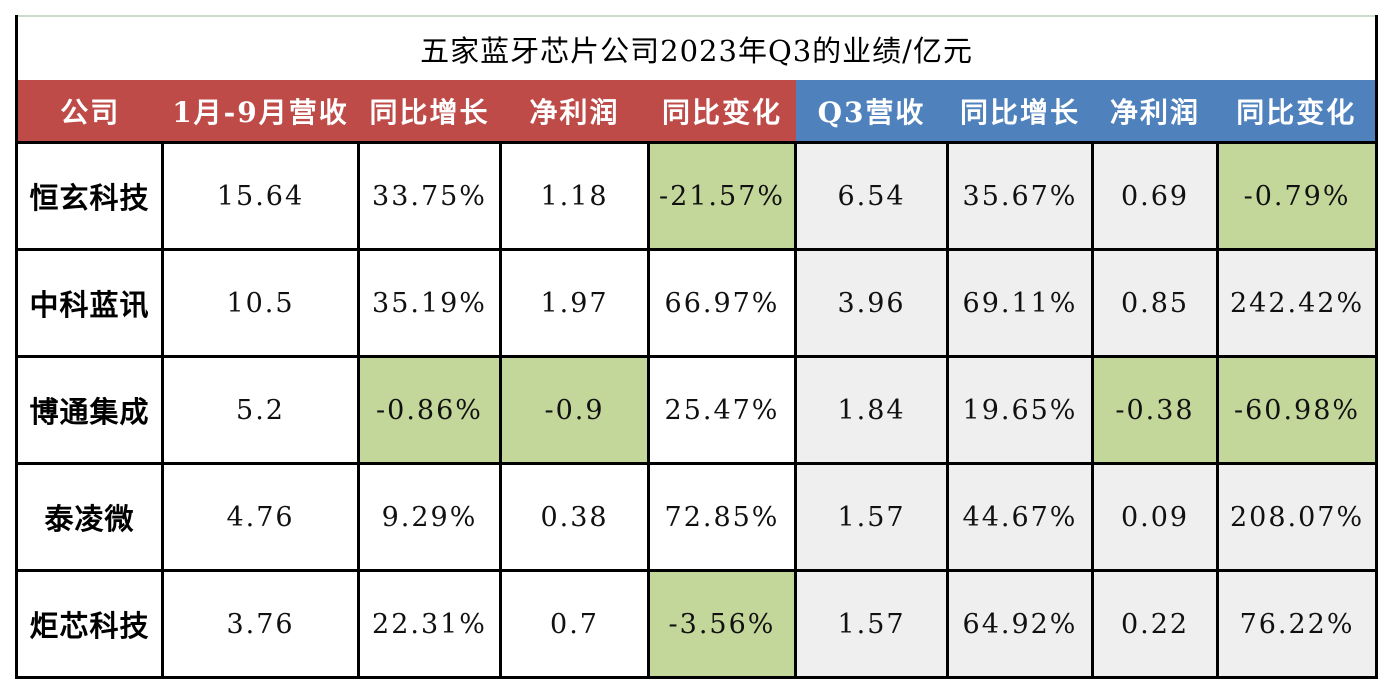  What do you see at coordinates (1020, 410) in the screenshot?
I see `data-cell: 19.65%` at bounding box center [1020, 410].